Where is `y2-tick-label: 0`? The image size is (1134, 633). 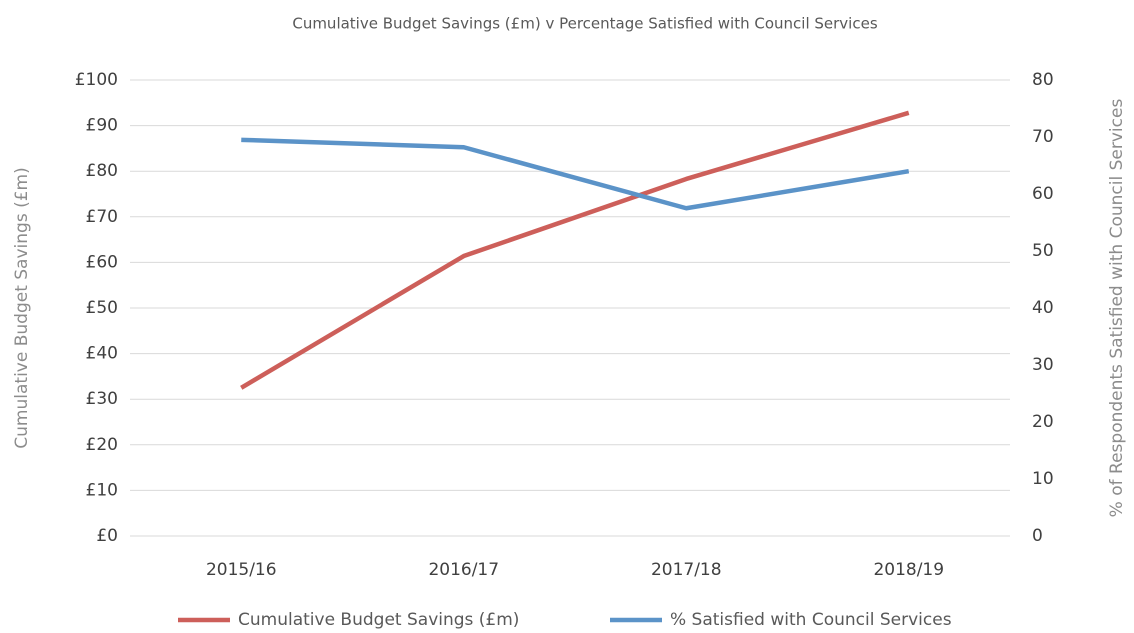 y2-tick-label: 0 is located at coordinates (1037, 536).